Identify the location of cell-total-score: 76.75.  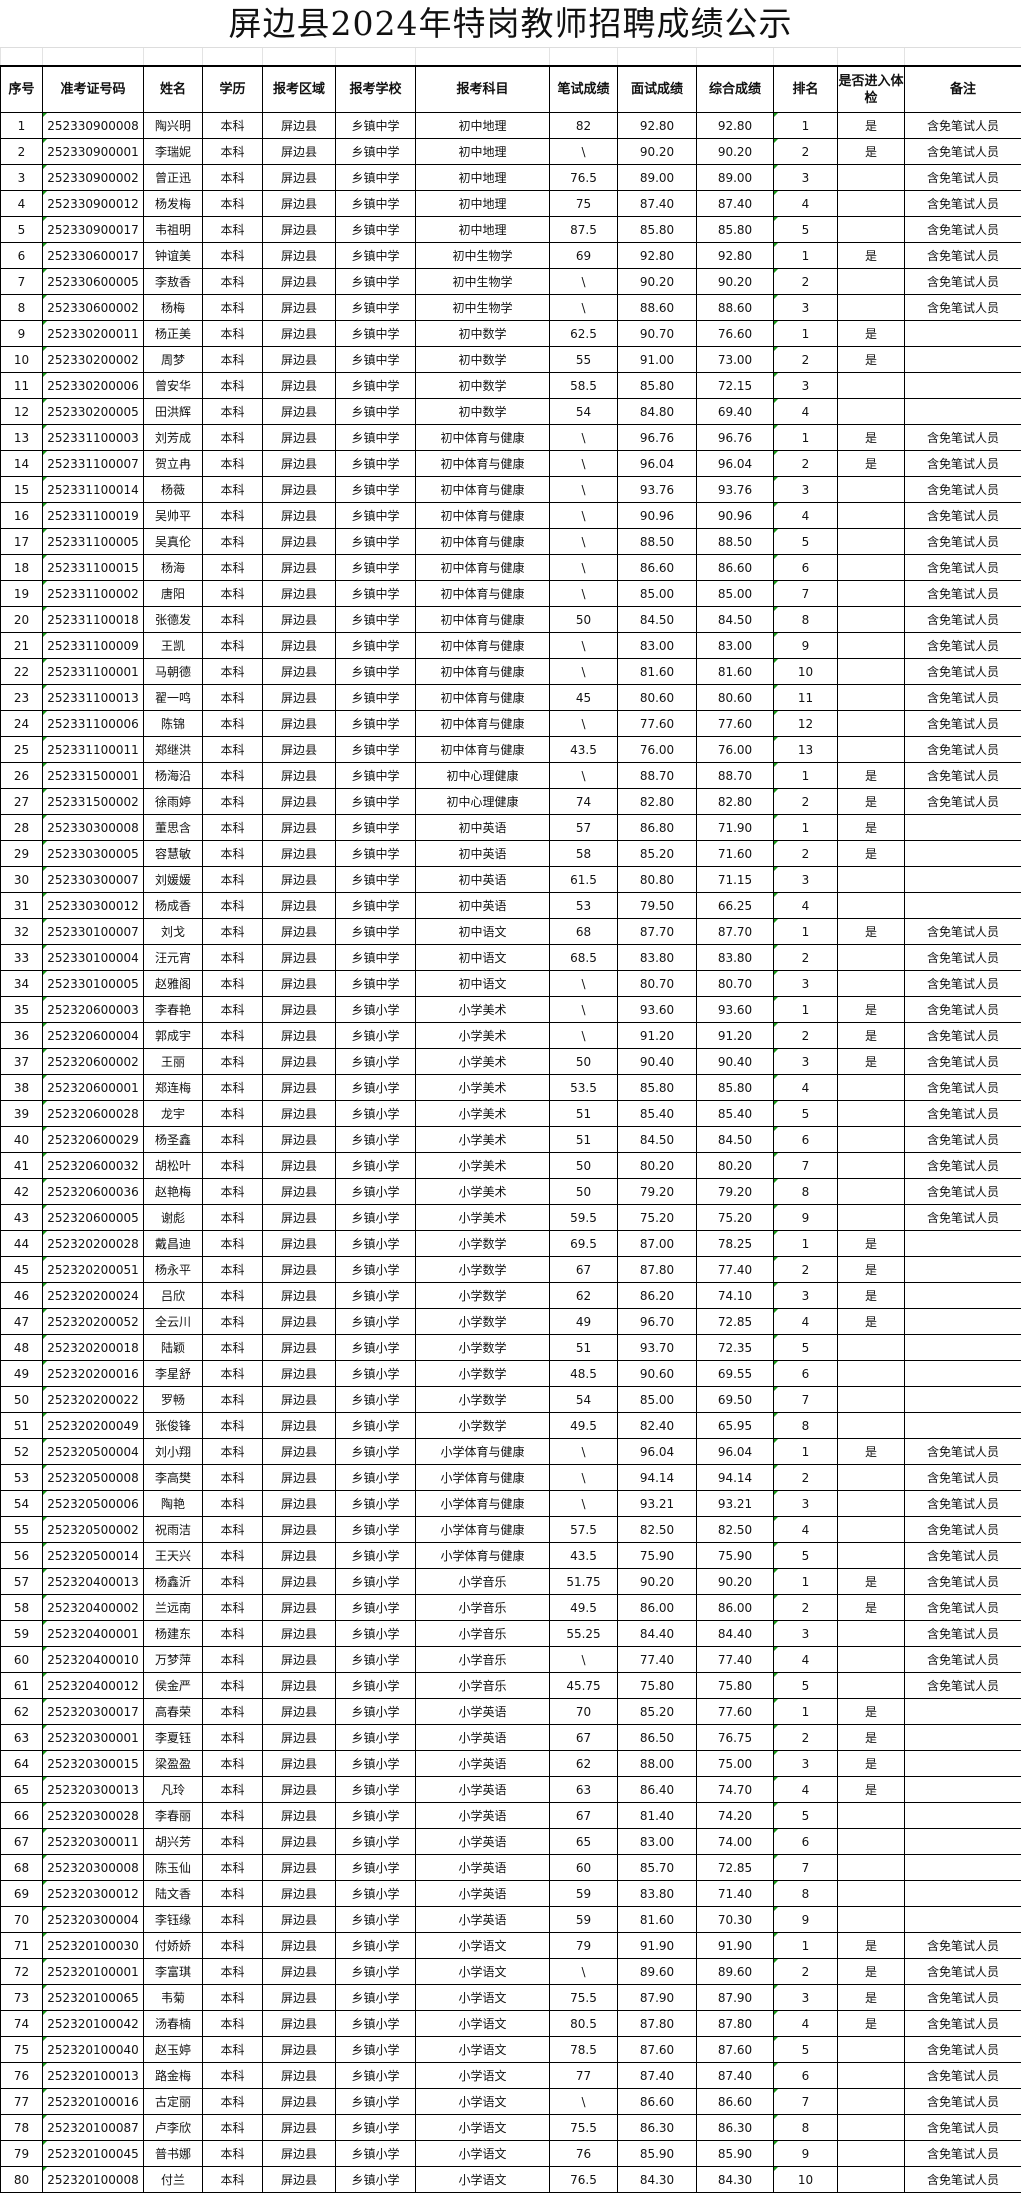
(735, 1738).